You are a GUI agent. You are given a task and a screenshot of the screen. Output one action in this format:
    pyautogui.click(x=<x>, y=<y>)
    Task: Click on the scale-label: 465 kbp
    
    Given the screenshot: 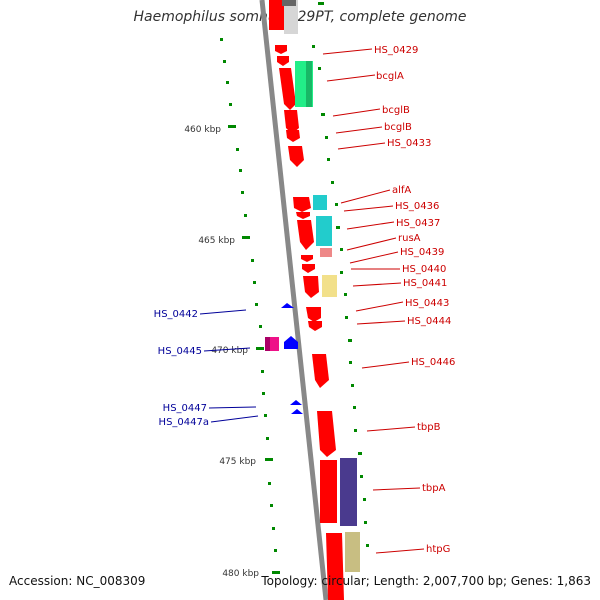 What is the action you would take?
    pyautogui.click(x=216, y=241)
    